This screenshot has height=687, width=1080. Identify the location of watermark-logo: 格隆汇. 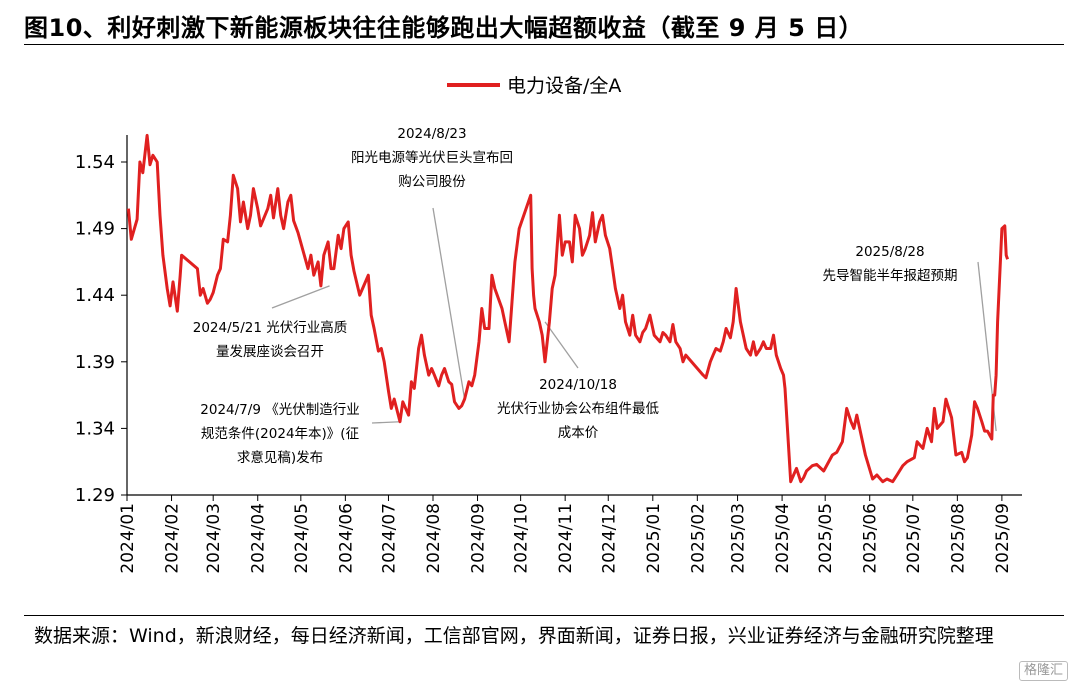
(1043, 671).